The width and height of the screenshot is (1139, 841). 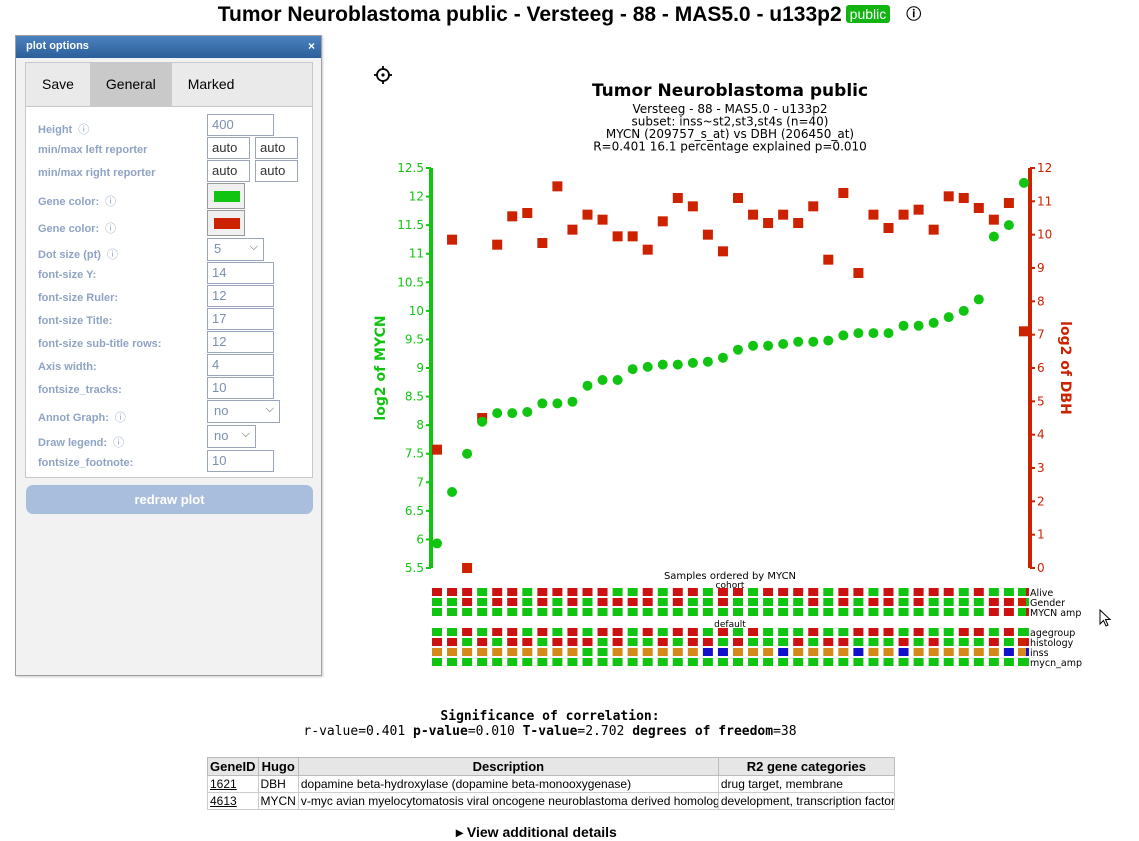 What do you see at coordinates (868, 14) in the screenshot?
I see `public-badge: public` at bounding box center [868, 14].